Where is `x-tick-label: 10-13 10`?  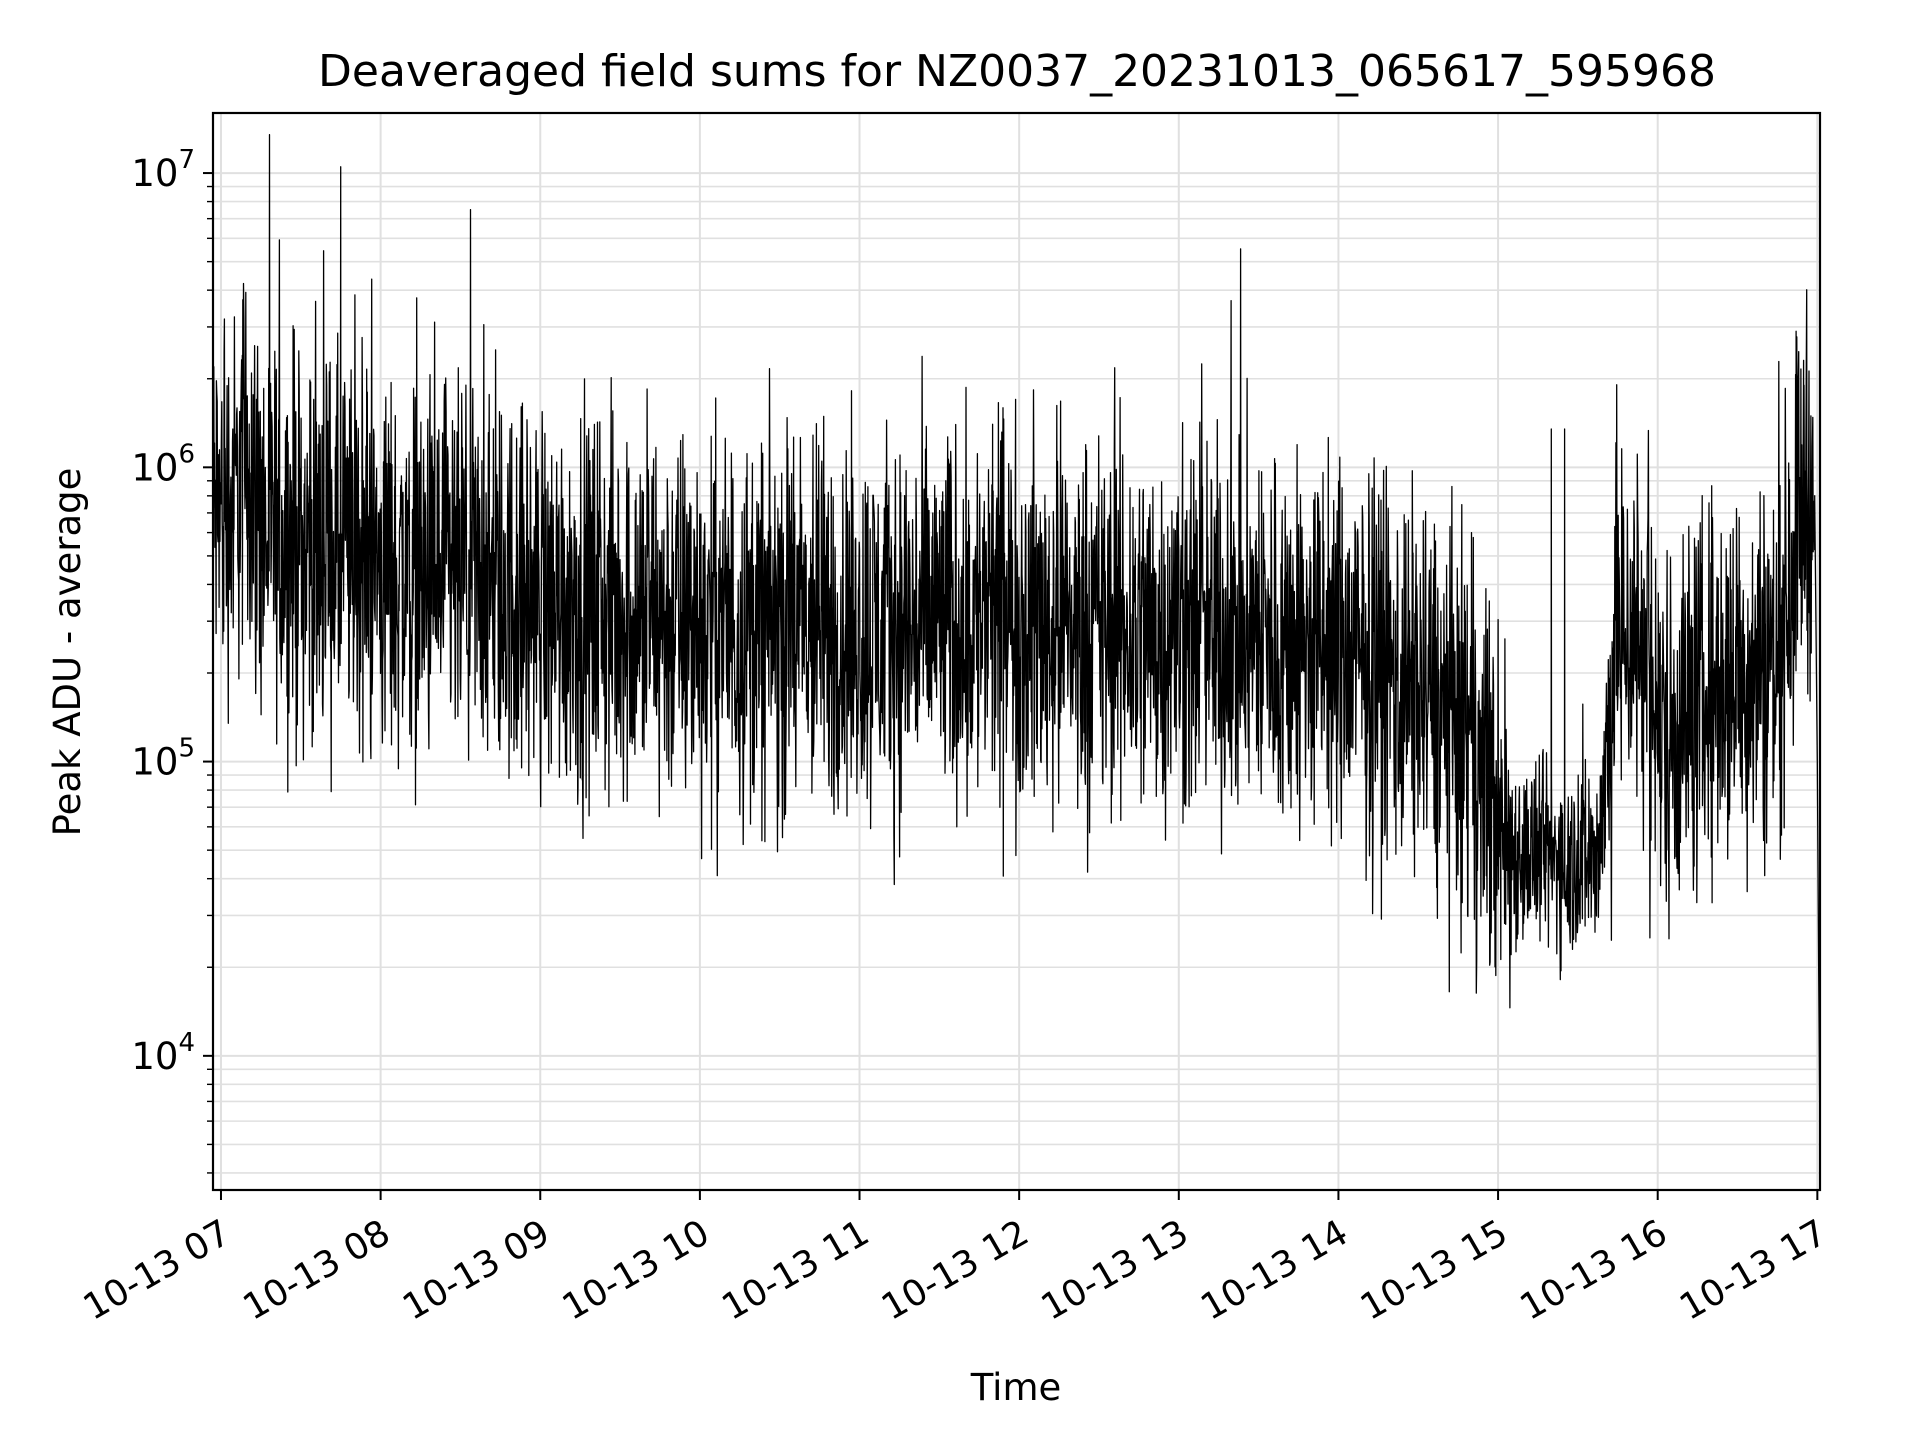
x-tick-label: 10-13 10 is located at coordinates (636, 1270).